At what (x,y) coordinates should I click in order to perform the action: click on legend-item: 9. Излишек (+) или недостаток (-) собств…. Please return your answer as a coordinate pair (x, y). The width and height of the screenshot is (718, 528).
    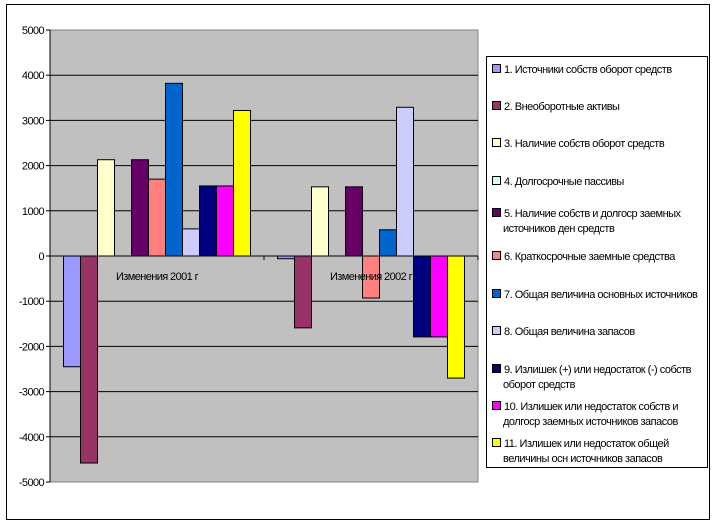
    Looking at the image, I should click on (598, 378).